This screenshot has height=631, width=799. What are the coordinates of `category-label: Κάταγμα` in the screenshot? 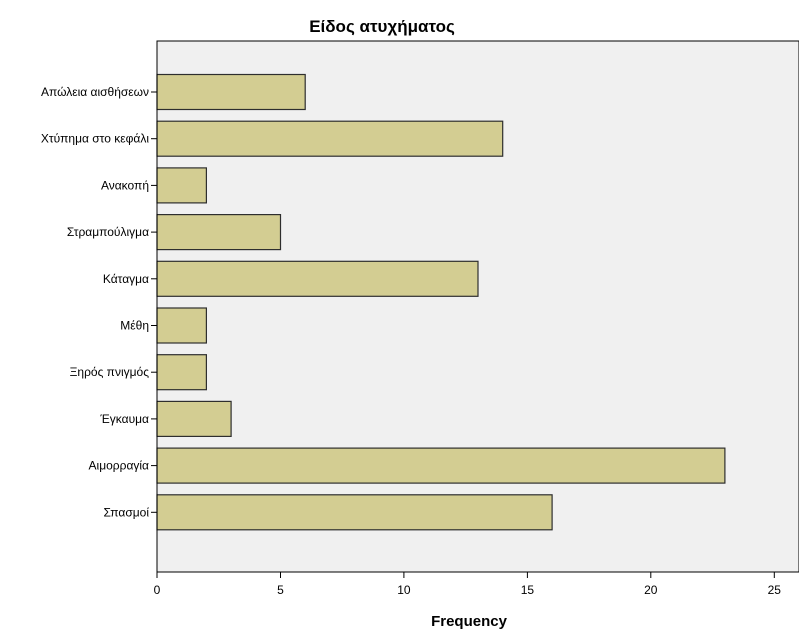 It's located at (126, 279).